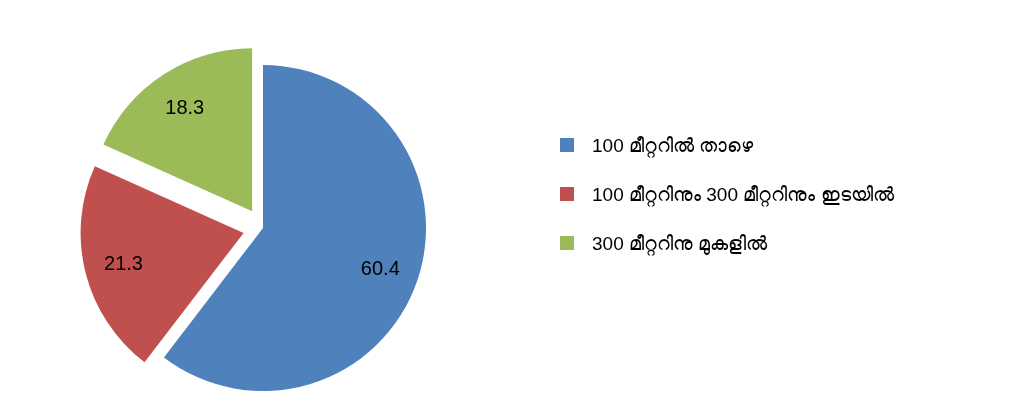  Describe the element at coordinates (123, 263) in the screenshot. I see `data-label: 21.3` at that location.